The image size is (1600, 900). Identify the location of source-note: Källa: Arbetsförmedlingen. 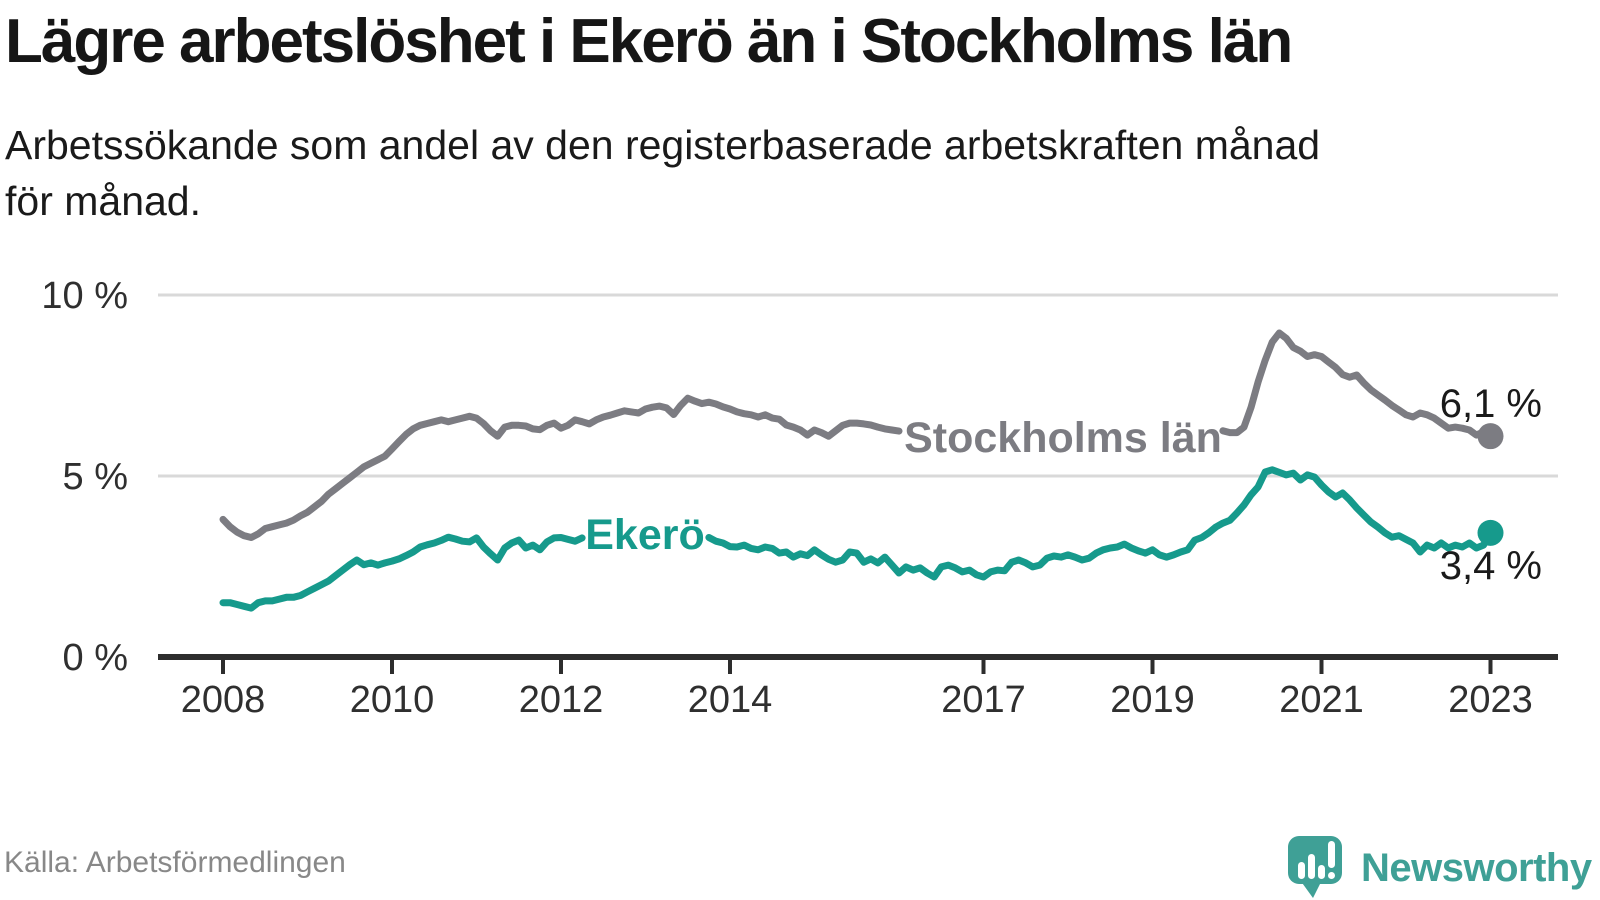
(175, 862).